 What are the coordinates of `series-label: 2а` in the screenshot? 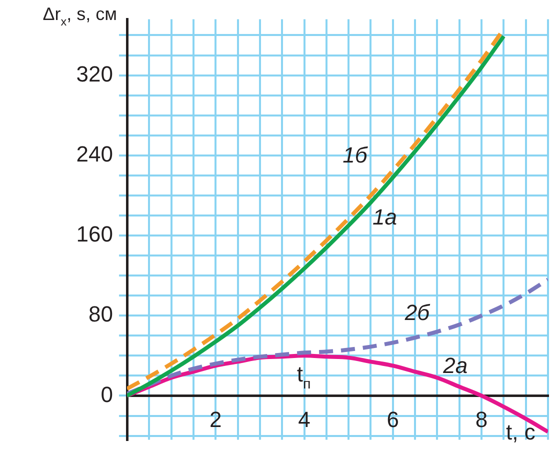 It's located at (455, 365).